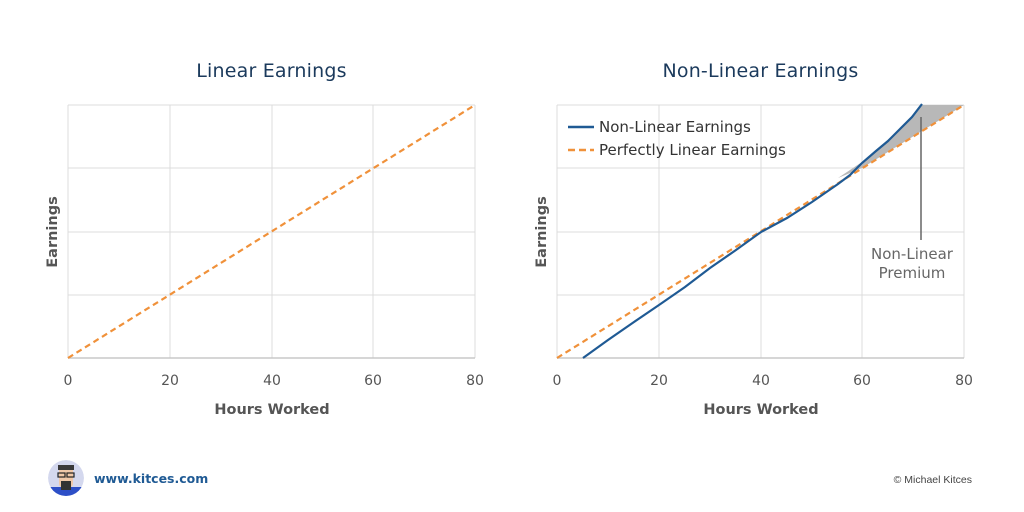  Describe the element at coordinates (271, 410) in the screenshot. I see `left-x-label: Hours Worked` at that location.